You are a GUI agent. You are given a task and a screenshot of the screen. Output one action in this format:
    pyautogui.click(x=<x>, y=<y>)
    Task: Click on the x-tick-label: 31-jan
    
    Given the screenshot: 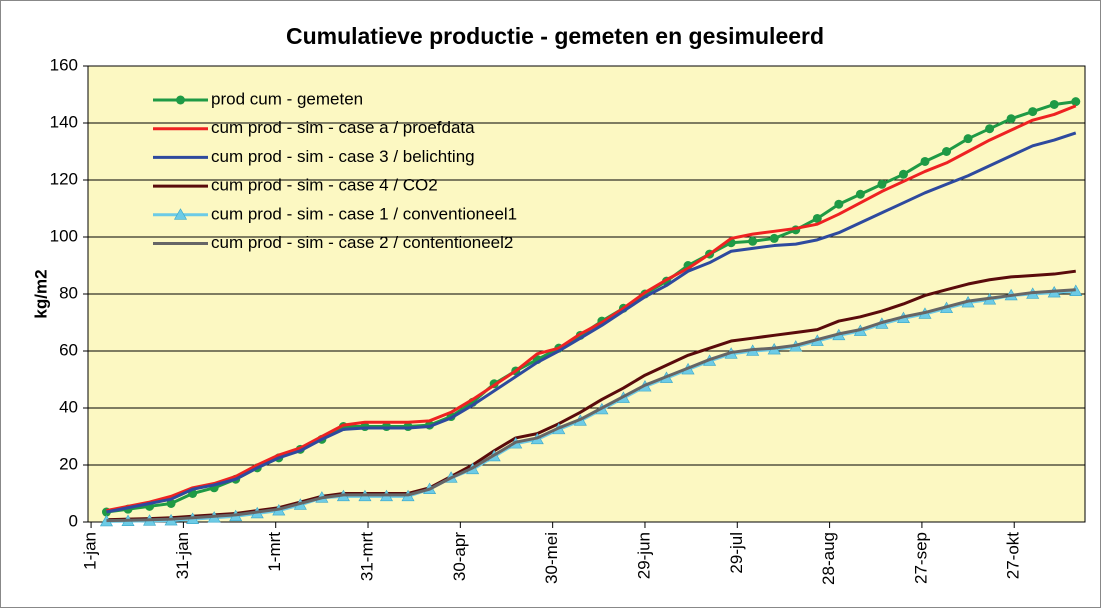 What is the action you would take?
    pyautogui.click(x=182, y=555)
    